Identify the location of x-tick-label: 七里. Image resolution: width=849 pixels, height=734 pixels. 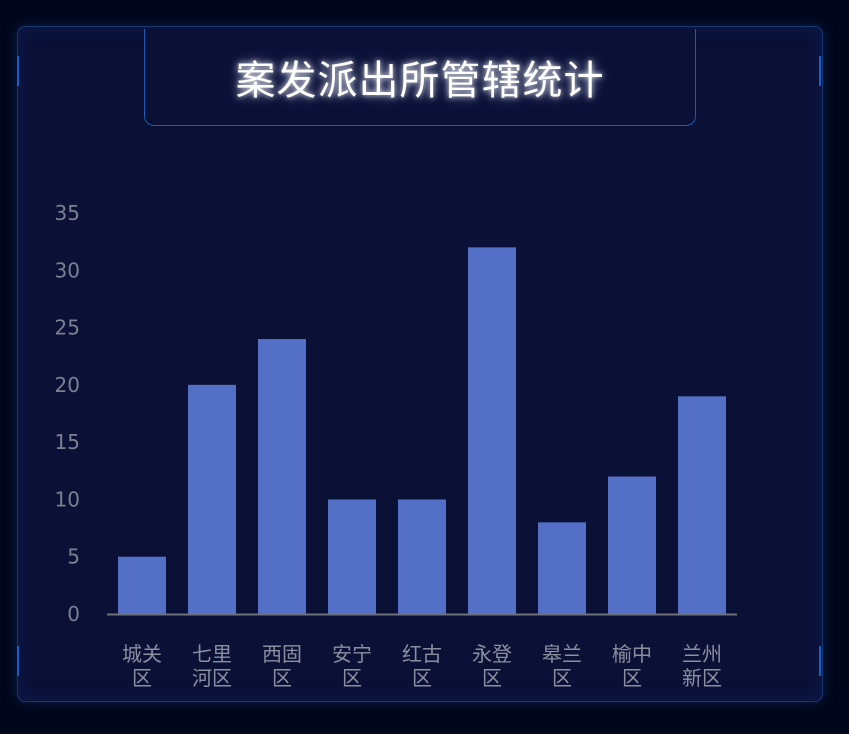
(212, 654).